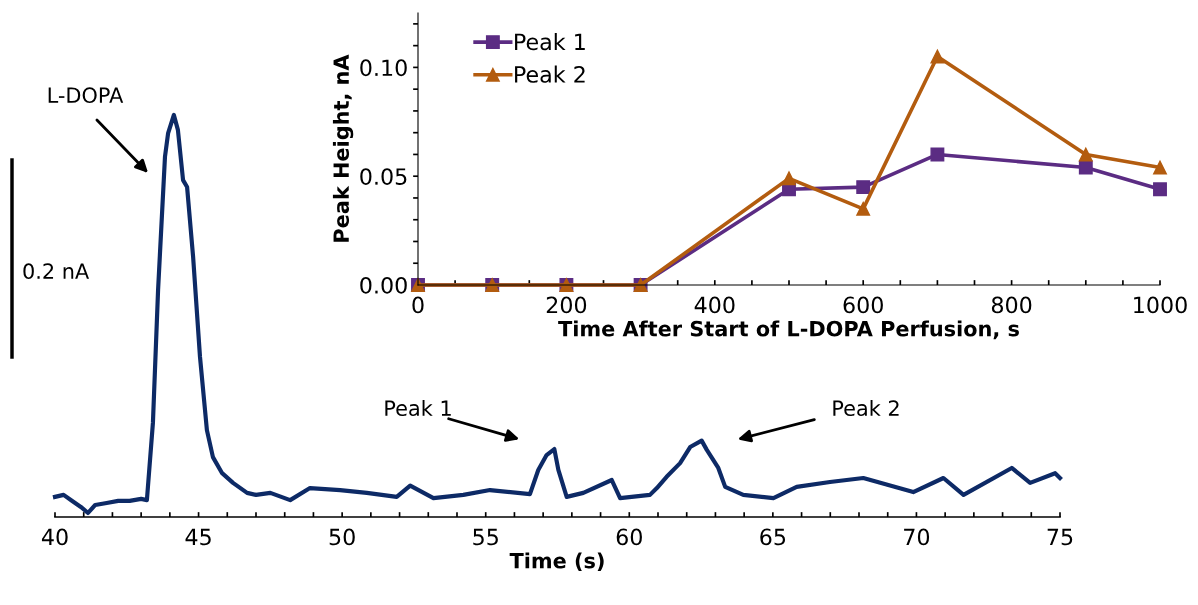 This screenshot has width=1198, height=605. What do you see at coordinates (383, 176) in the screenshot?
I see `y-tick-label: 0.05` at bounding box center [383, 176].